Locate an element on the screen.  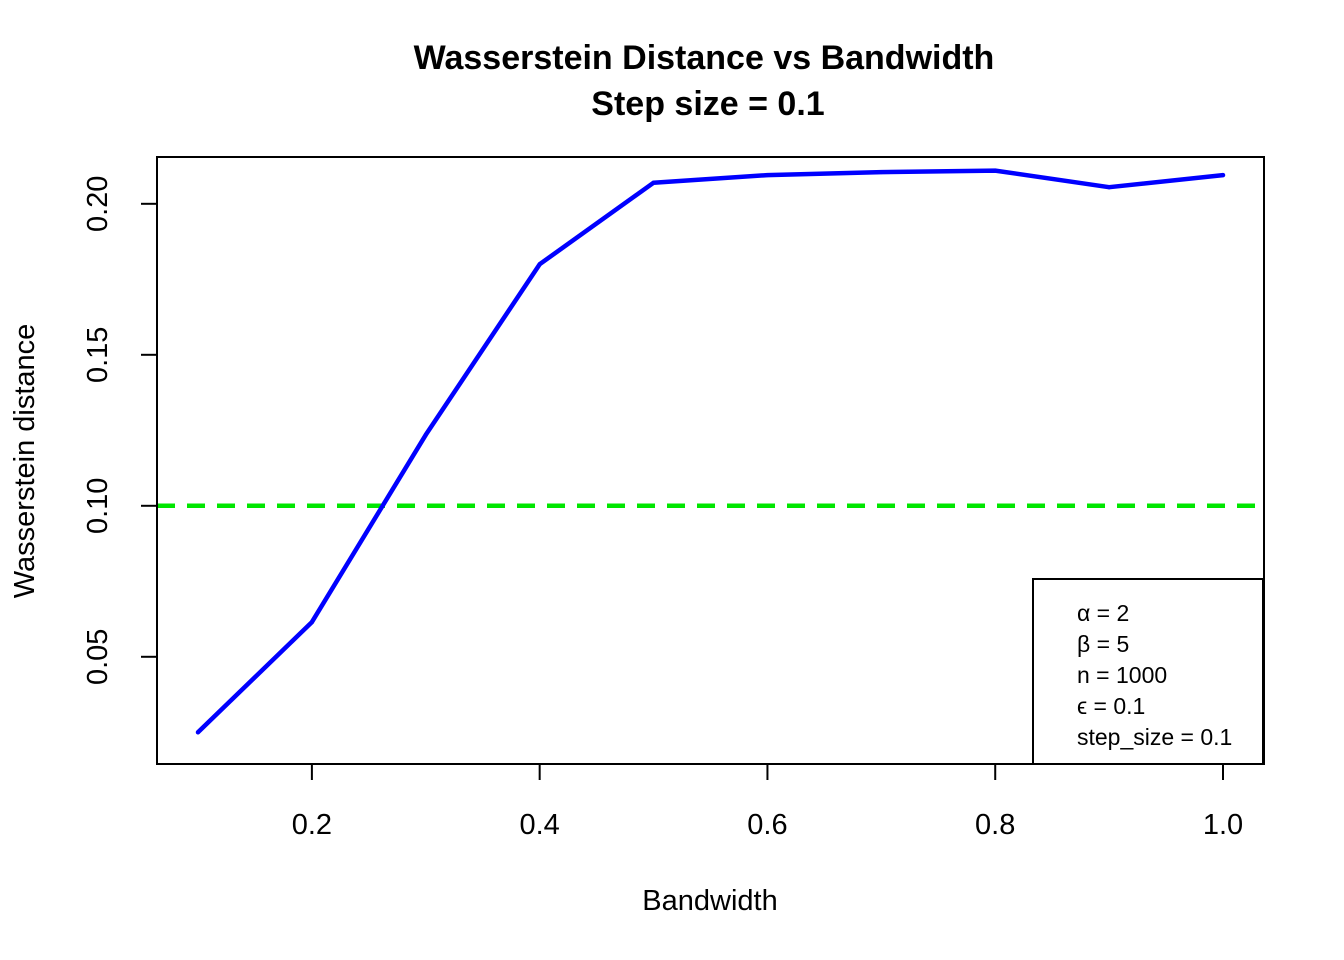
legend-entry-epsilon: ϵ = 0.1 is located at coordinates (1111, 706).